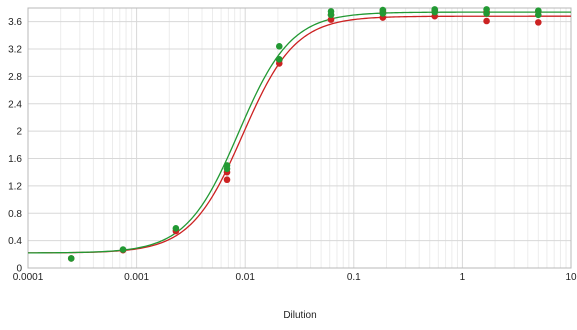 This screenshot has height=330, width=577. I want to click on y-tick-label: 0.8, so click(15, 214).